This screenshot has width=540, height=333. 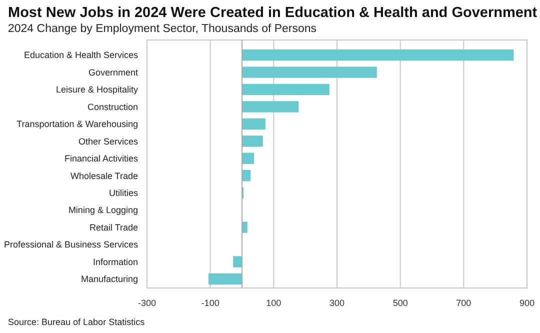 What do you see at coordinates (71, 245) in the screenshot?
I see `y-tick-label: Professional & Business Services` at bounding box center [71, 245].